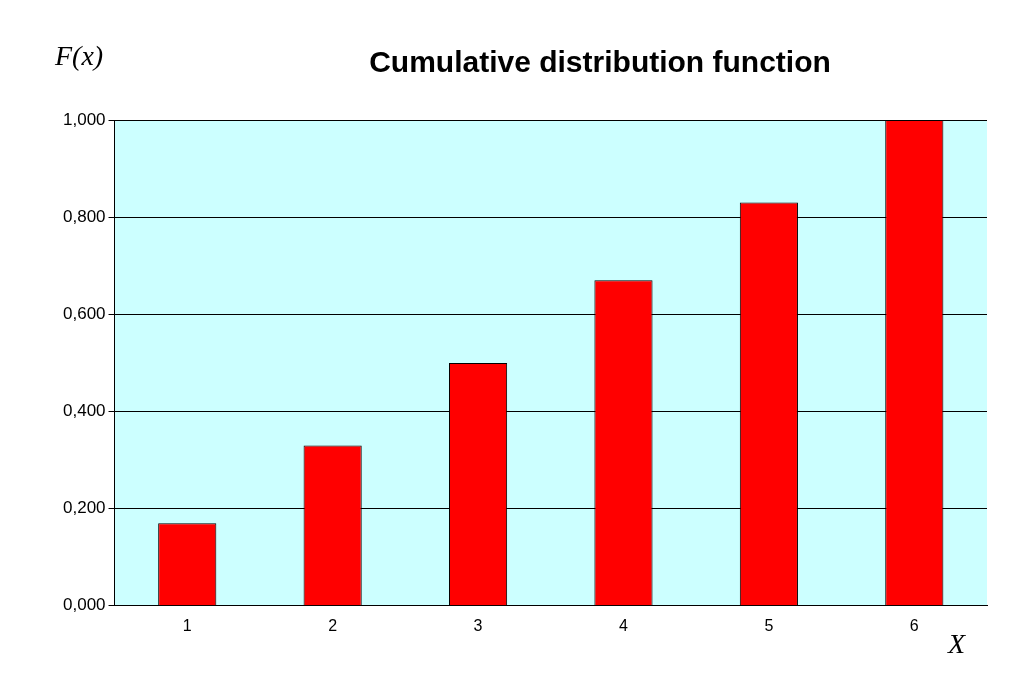 Image resolution: width=1027 pixels, height=679 pixels. I want to click on x-tick-label: 6, so click(914, 625).